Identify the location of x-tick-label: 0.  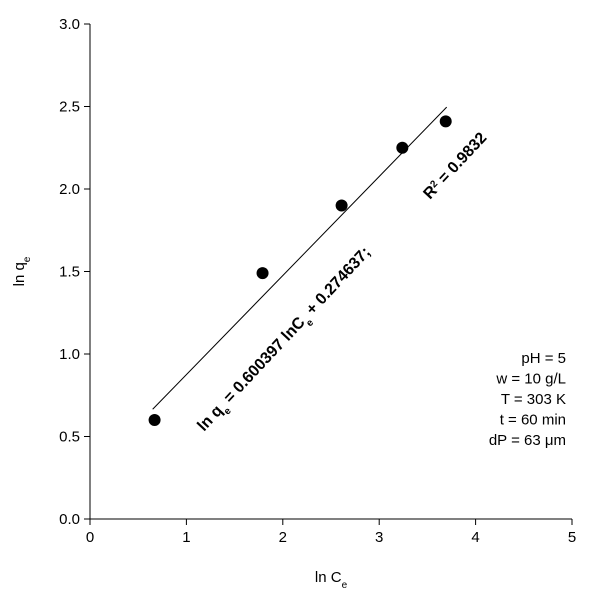
(90, 537).